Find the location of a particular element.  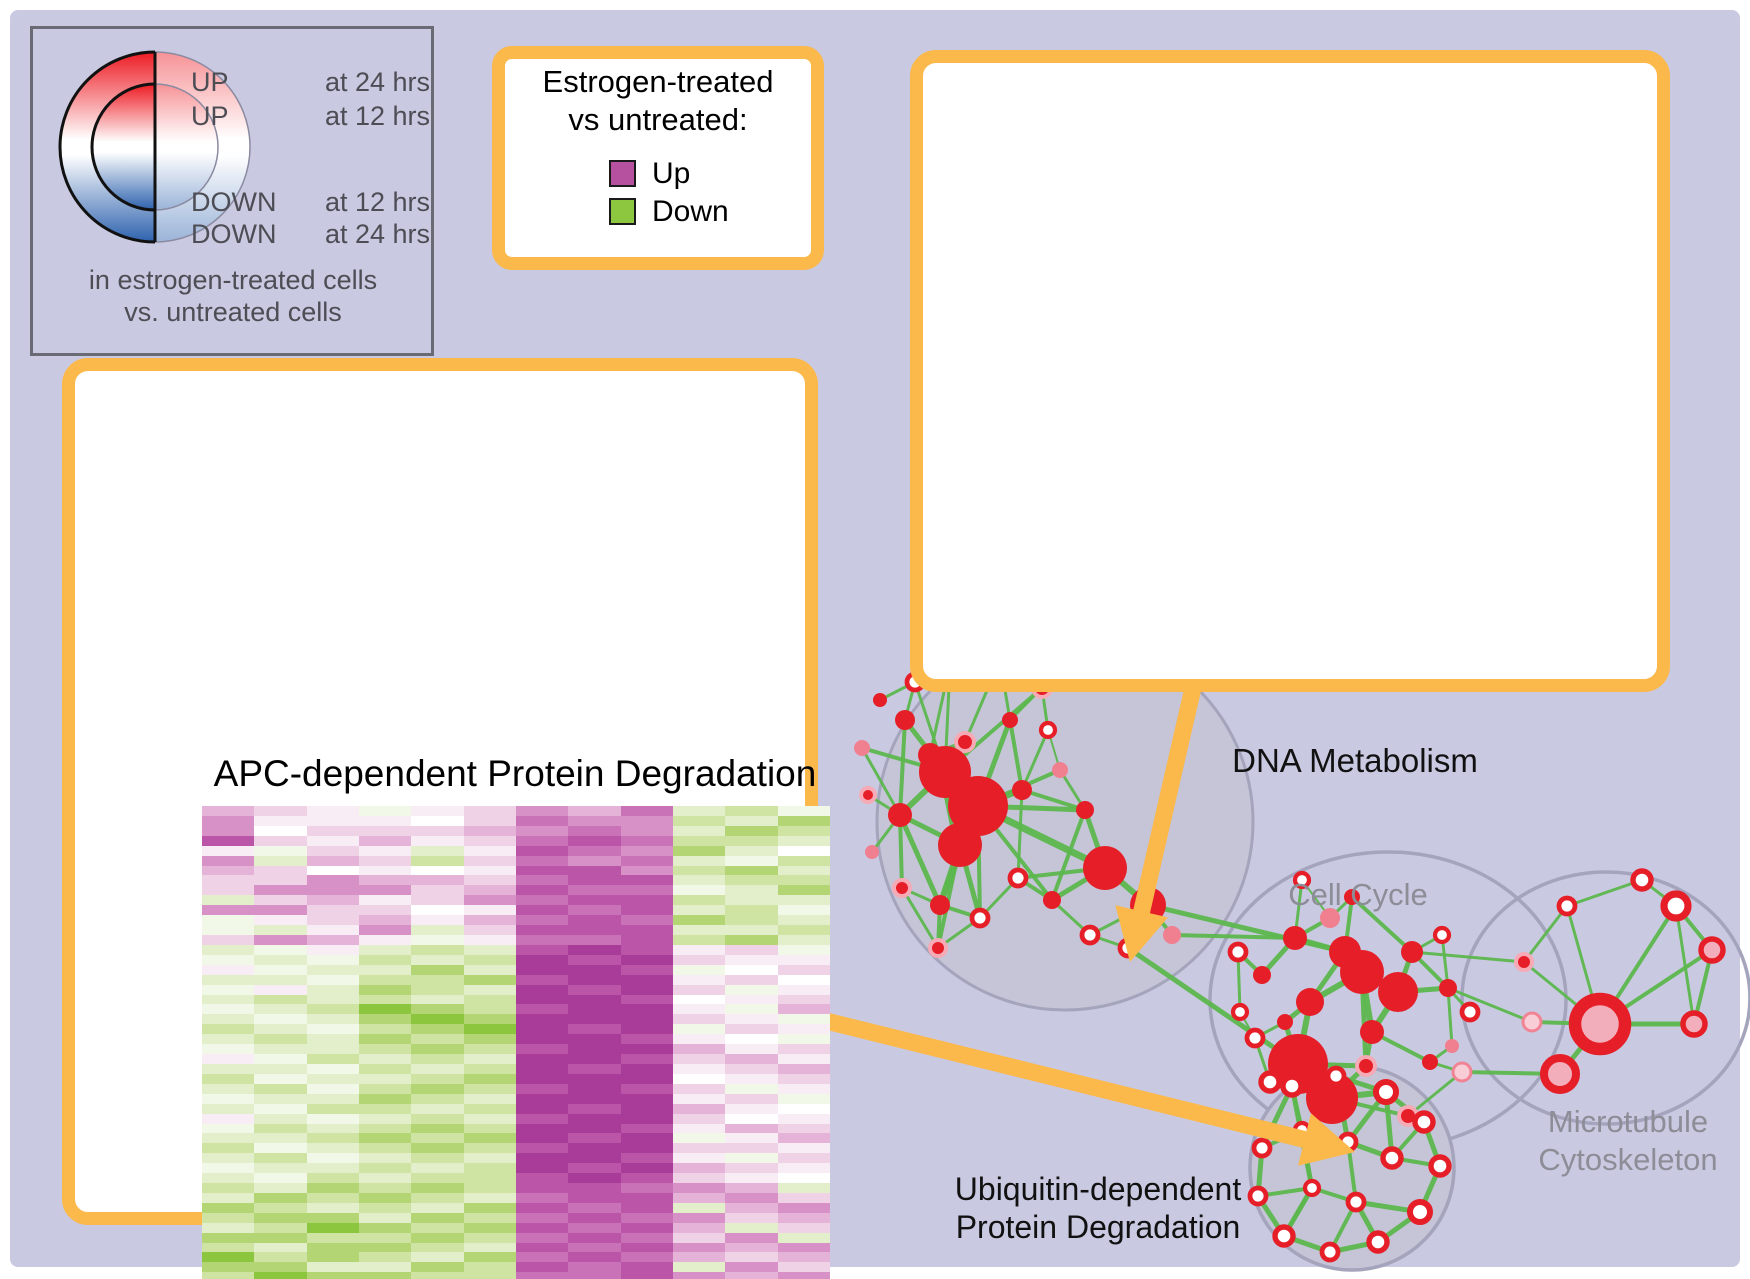

legend-caption-line2: vs. untreated cells is located at coordinates (233, 312).